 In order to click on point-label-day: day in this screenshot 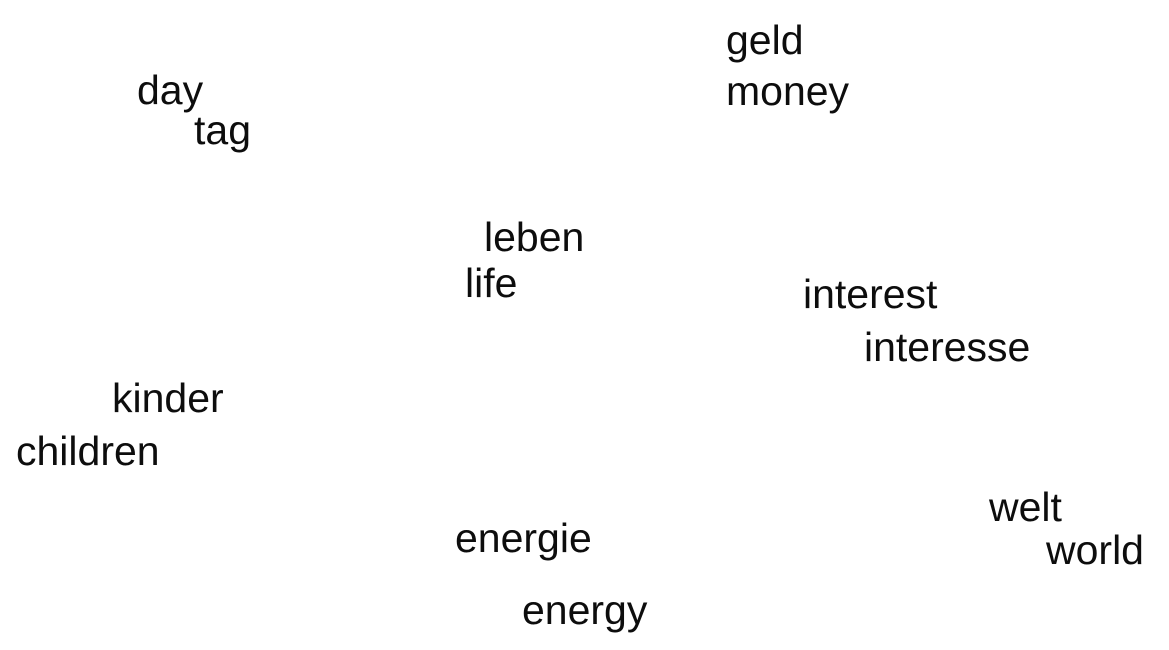, I will do `click(170, 90)`.